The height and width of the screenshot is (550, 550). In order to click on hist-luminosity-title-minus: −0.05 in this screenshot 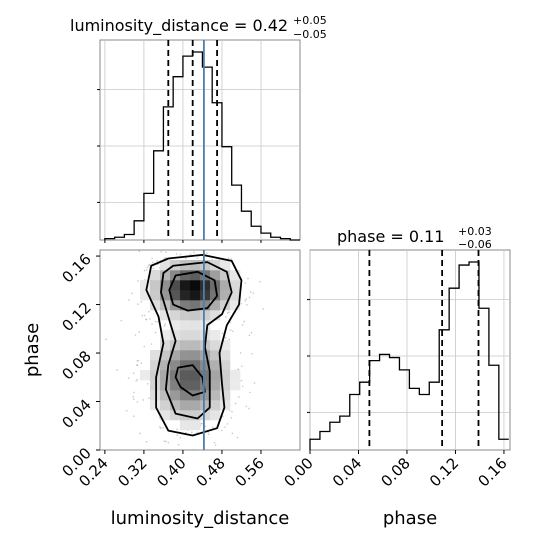, I will do `click(310, 34)`.